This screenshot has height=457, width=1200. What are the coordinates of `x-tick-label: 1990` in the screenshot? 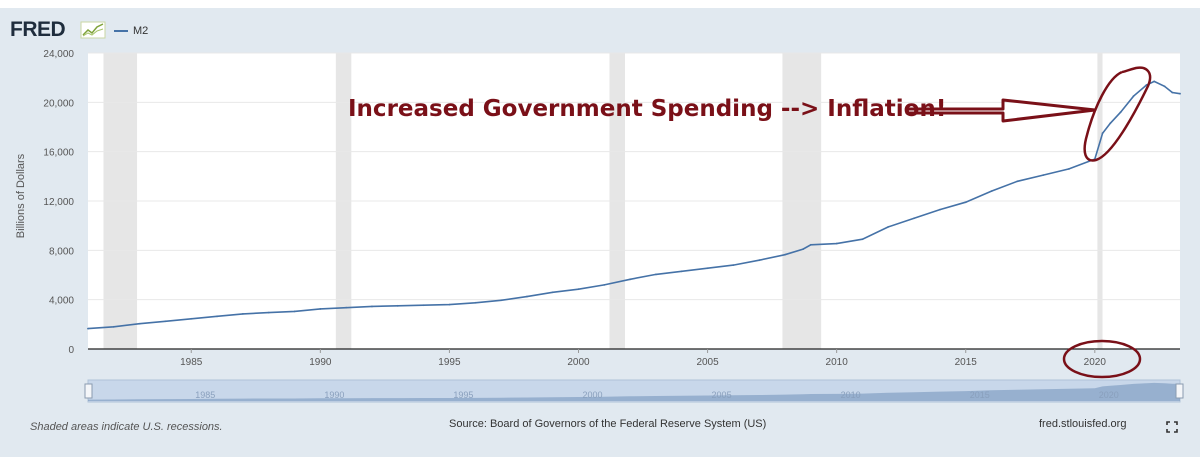 It's located at (320, 362).